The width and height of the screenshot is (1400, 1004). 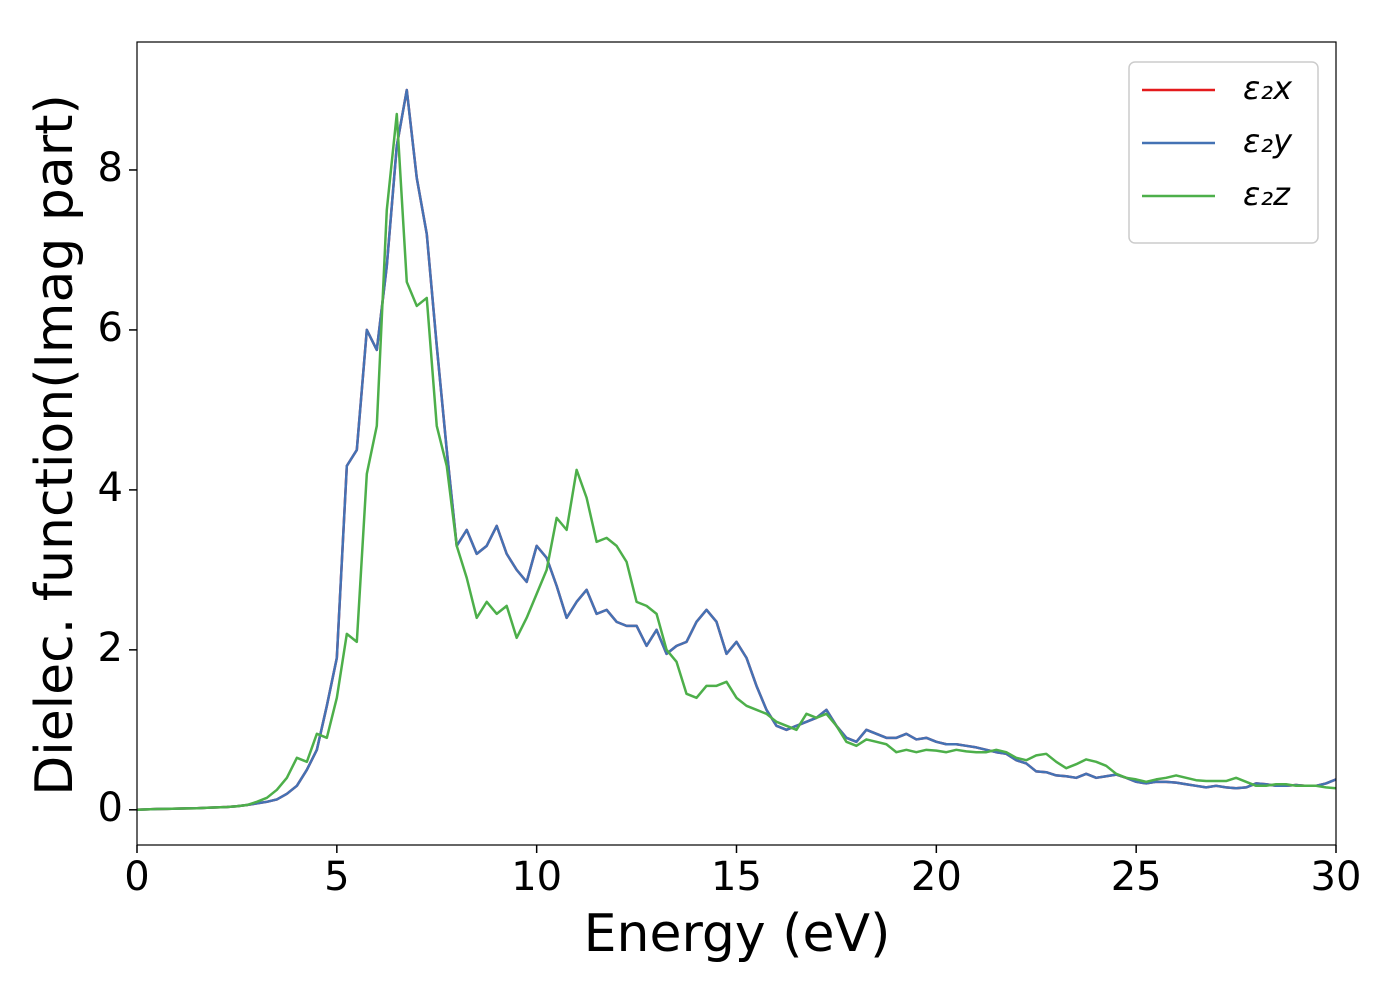 What do you see at coordinates (1268, 88) in the screenshot?
I see `legend-text: ε₂x` at bounding box center [1268, 88].